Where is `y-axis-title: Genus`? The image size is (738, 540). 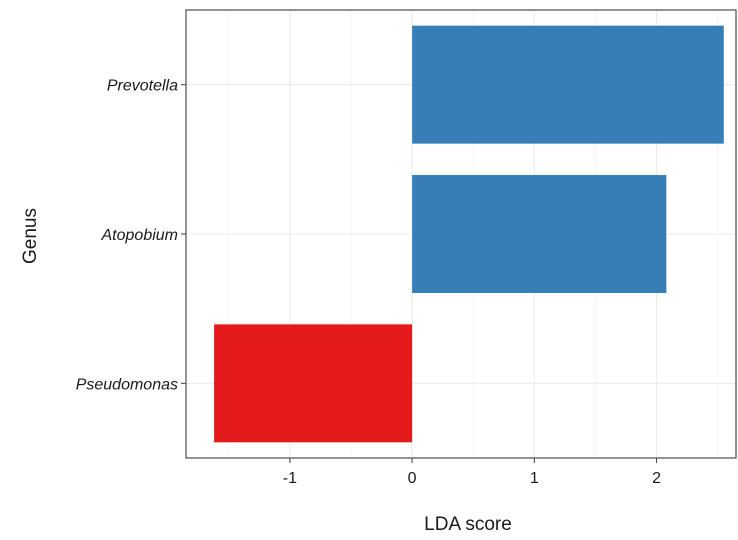 y-axis-title: Genus is located at coordinates (30, 236).